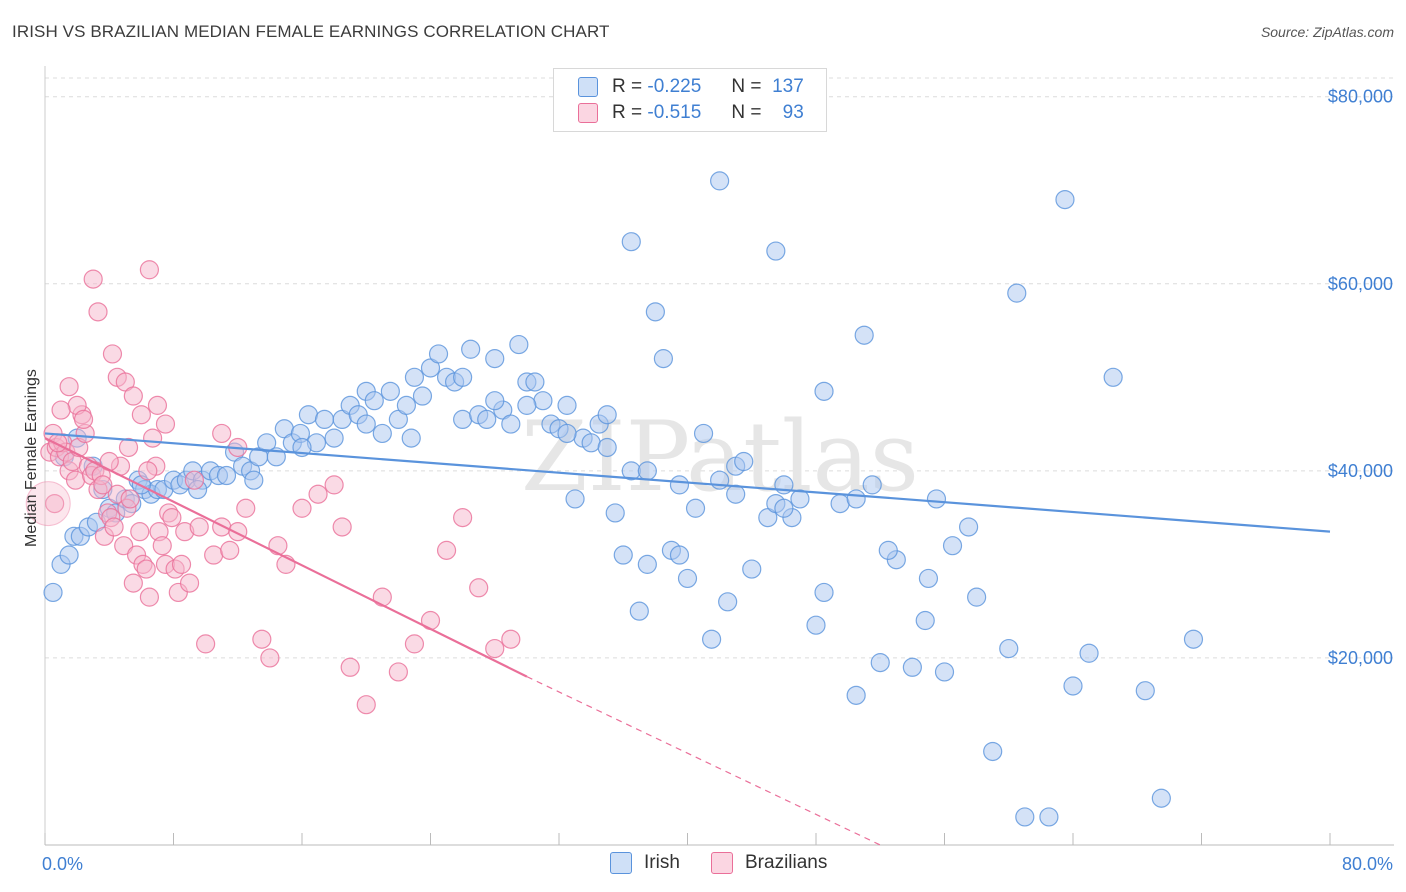 Image resolution: width=1406 pixels, height=892 pixels. Describe the element at coordinates (793, 112) in the screenshot. I see `n-value: 93` at that location.